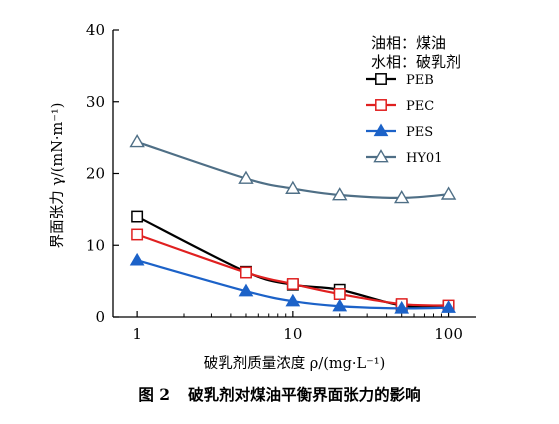 Image resolution: width=559 pixels, height=424 pixels. What do you see at coordinates (416, 62) in the screenshot?
I see `legend-note: 水相：破乳剂` at bounding box center [416, 62].